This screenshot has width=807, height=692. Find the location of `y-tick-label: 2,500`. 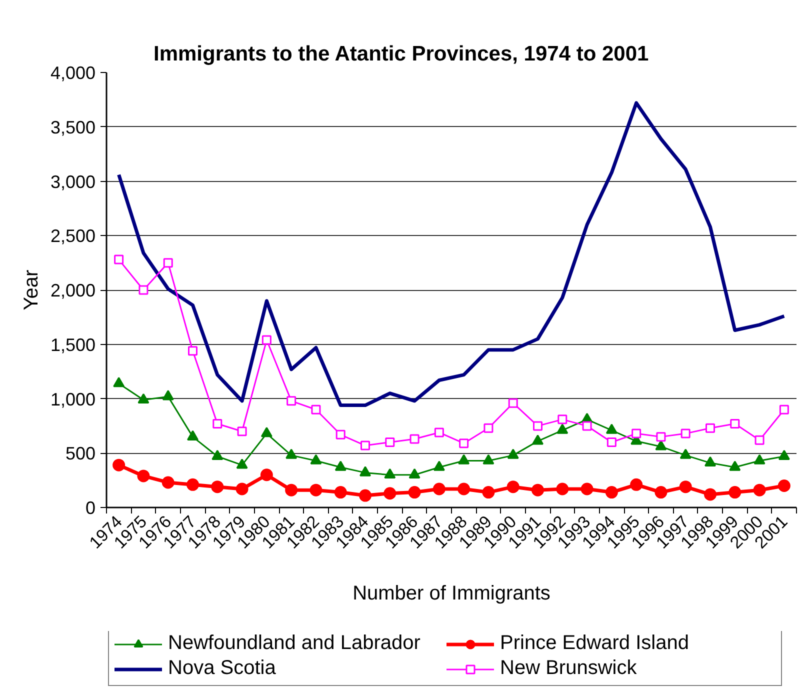

y-tick-label: 2,500 is located at coordinates (73, 236).